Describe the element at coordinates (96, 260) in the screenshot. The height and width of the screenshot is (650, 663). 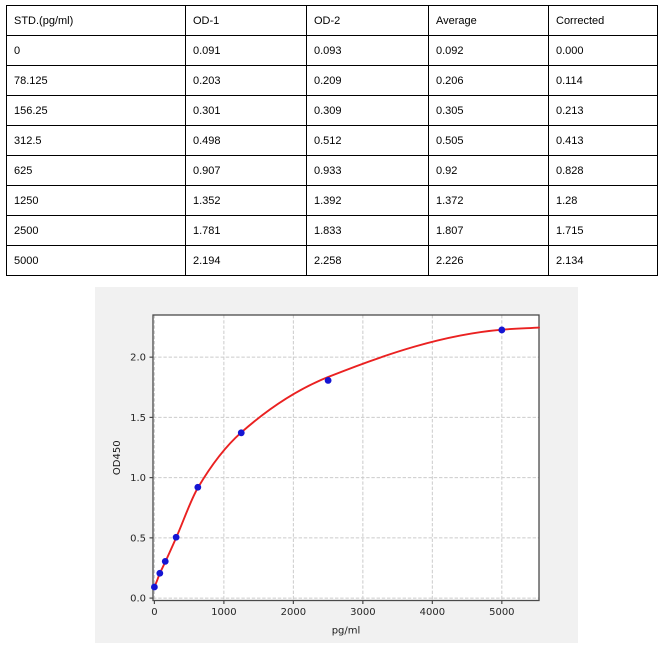
I see `cell-std: 5000` at that location.